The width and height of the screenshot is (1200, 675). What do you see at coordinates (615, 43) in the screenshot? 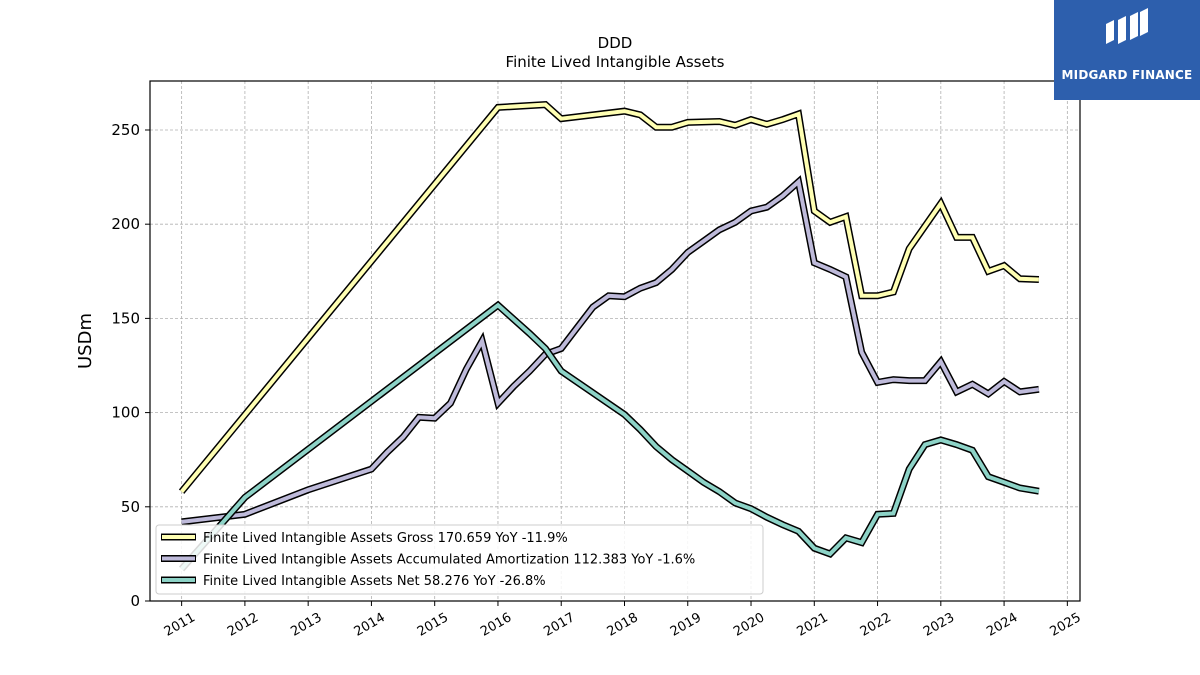
I see `chart-title: DDD` at bounding box center [615, 43].